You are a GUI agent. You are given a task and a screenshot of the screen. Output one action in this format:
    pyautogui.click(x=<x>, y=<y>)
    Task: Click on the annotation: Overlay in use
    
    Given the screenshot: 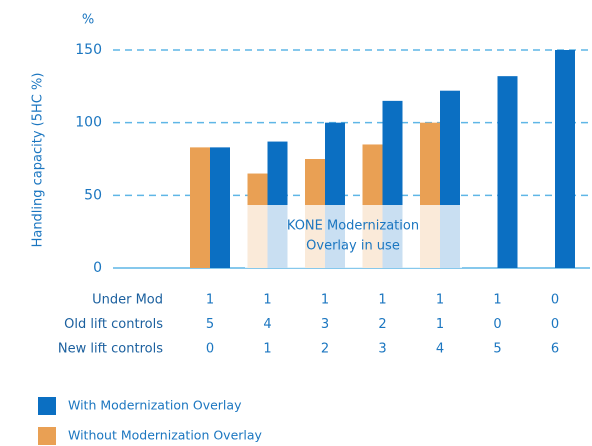 What is the action you would take?
    pyautogui.click(x=353, y=246)
    